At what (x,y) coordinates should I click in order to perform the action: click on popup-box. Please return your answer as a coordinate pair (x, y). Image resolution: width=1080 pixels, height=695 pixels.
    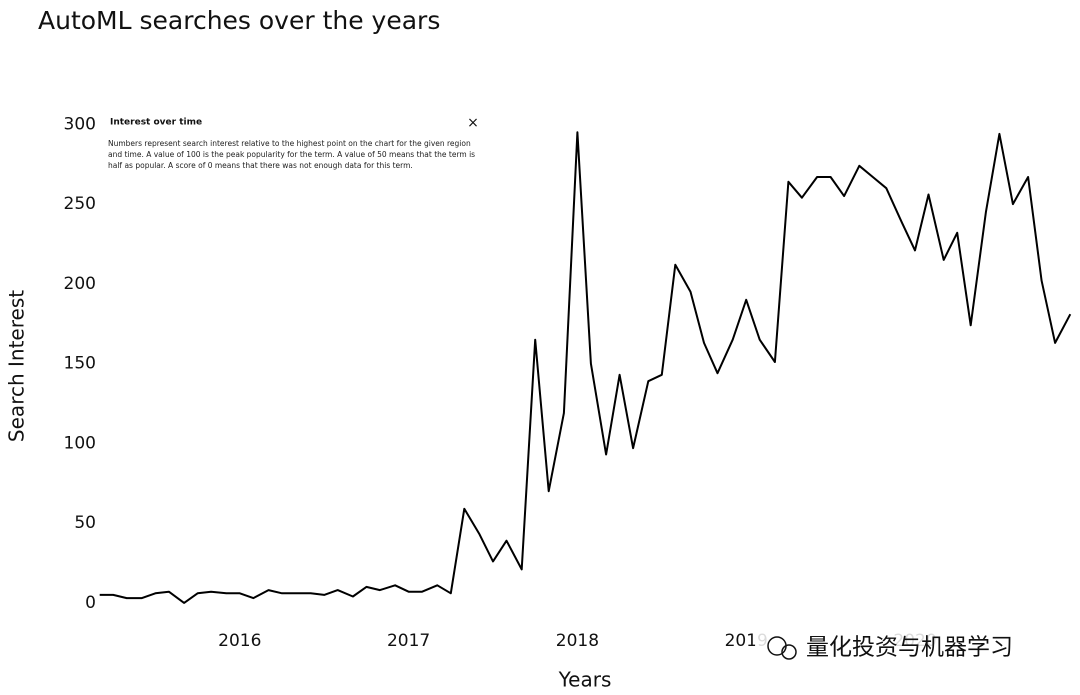
    Looking at the image, I should click on (295, 152).